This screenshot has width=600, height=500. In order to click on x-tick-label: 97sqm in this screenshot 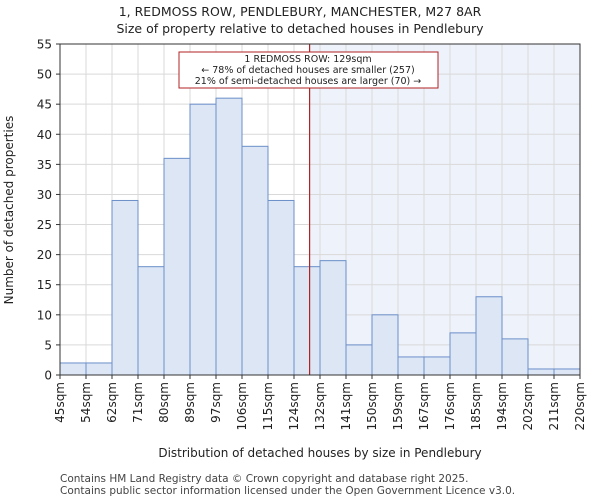, I will do `click(216, 402)`.